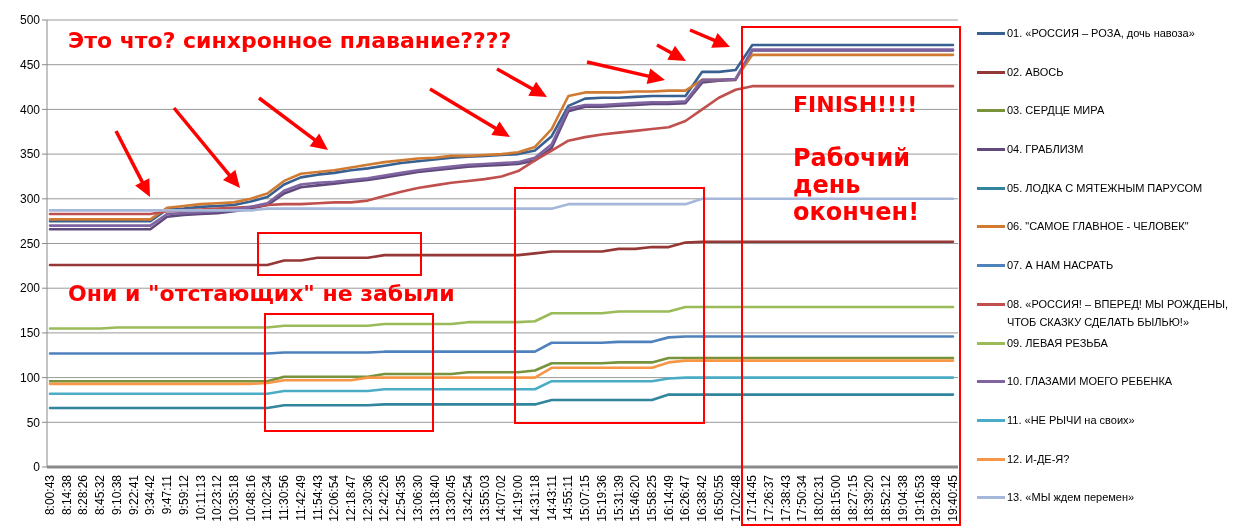 This screenshot has height=529, width=1248. Describe the element at coordinates (919, 498) in the screenshot. I see `x-tick-label: 19:16:53` at that location.